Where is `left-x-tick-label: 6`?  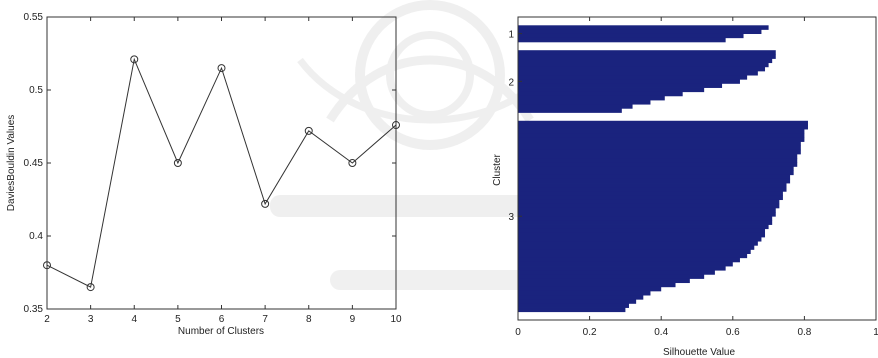
left-x-tick-label: 6 is located at coordinates (222, 319).